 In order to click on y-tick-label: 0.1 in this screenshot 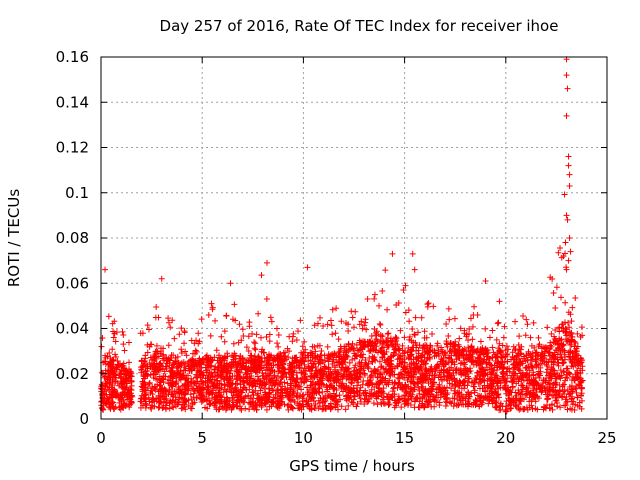, I will do `click(77, 193)`.